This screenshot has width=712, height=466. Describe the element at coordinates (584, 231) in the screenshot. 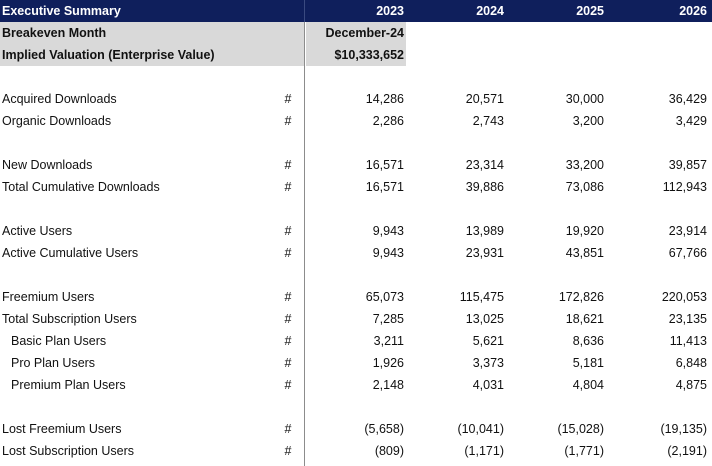

I see `cell-2025: 19,920` at that location.